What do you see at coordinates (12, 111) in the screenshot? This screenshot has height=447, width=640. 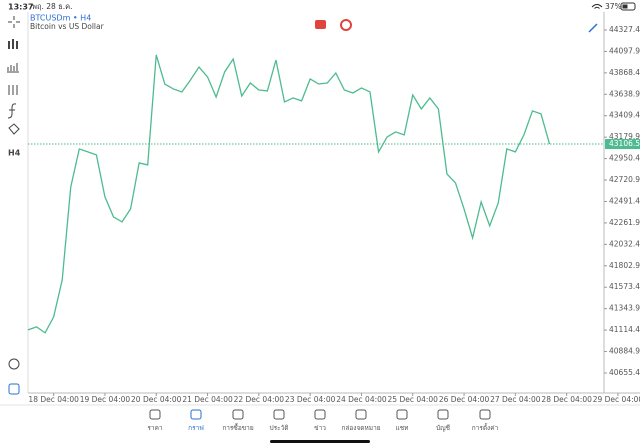 I see `function-tool` at bounding box center [12, 111].